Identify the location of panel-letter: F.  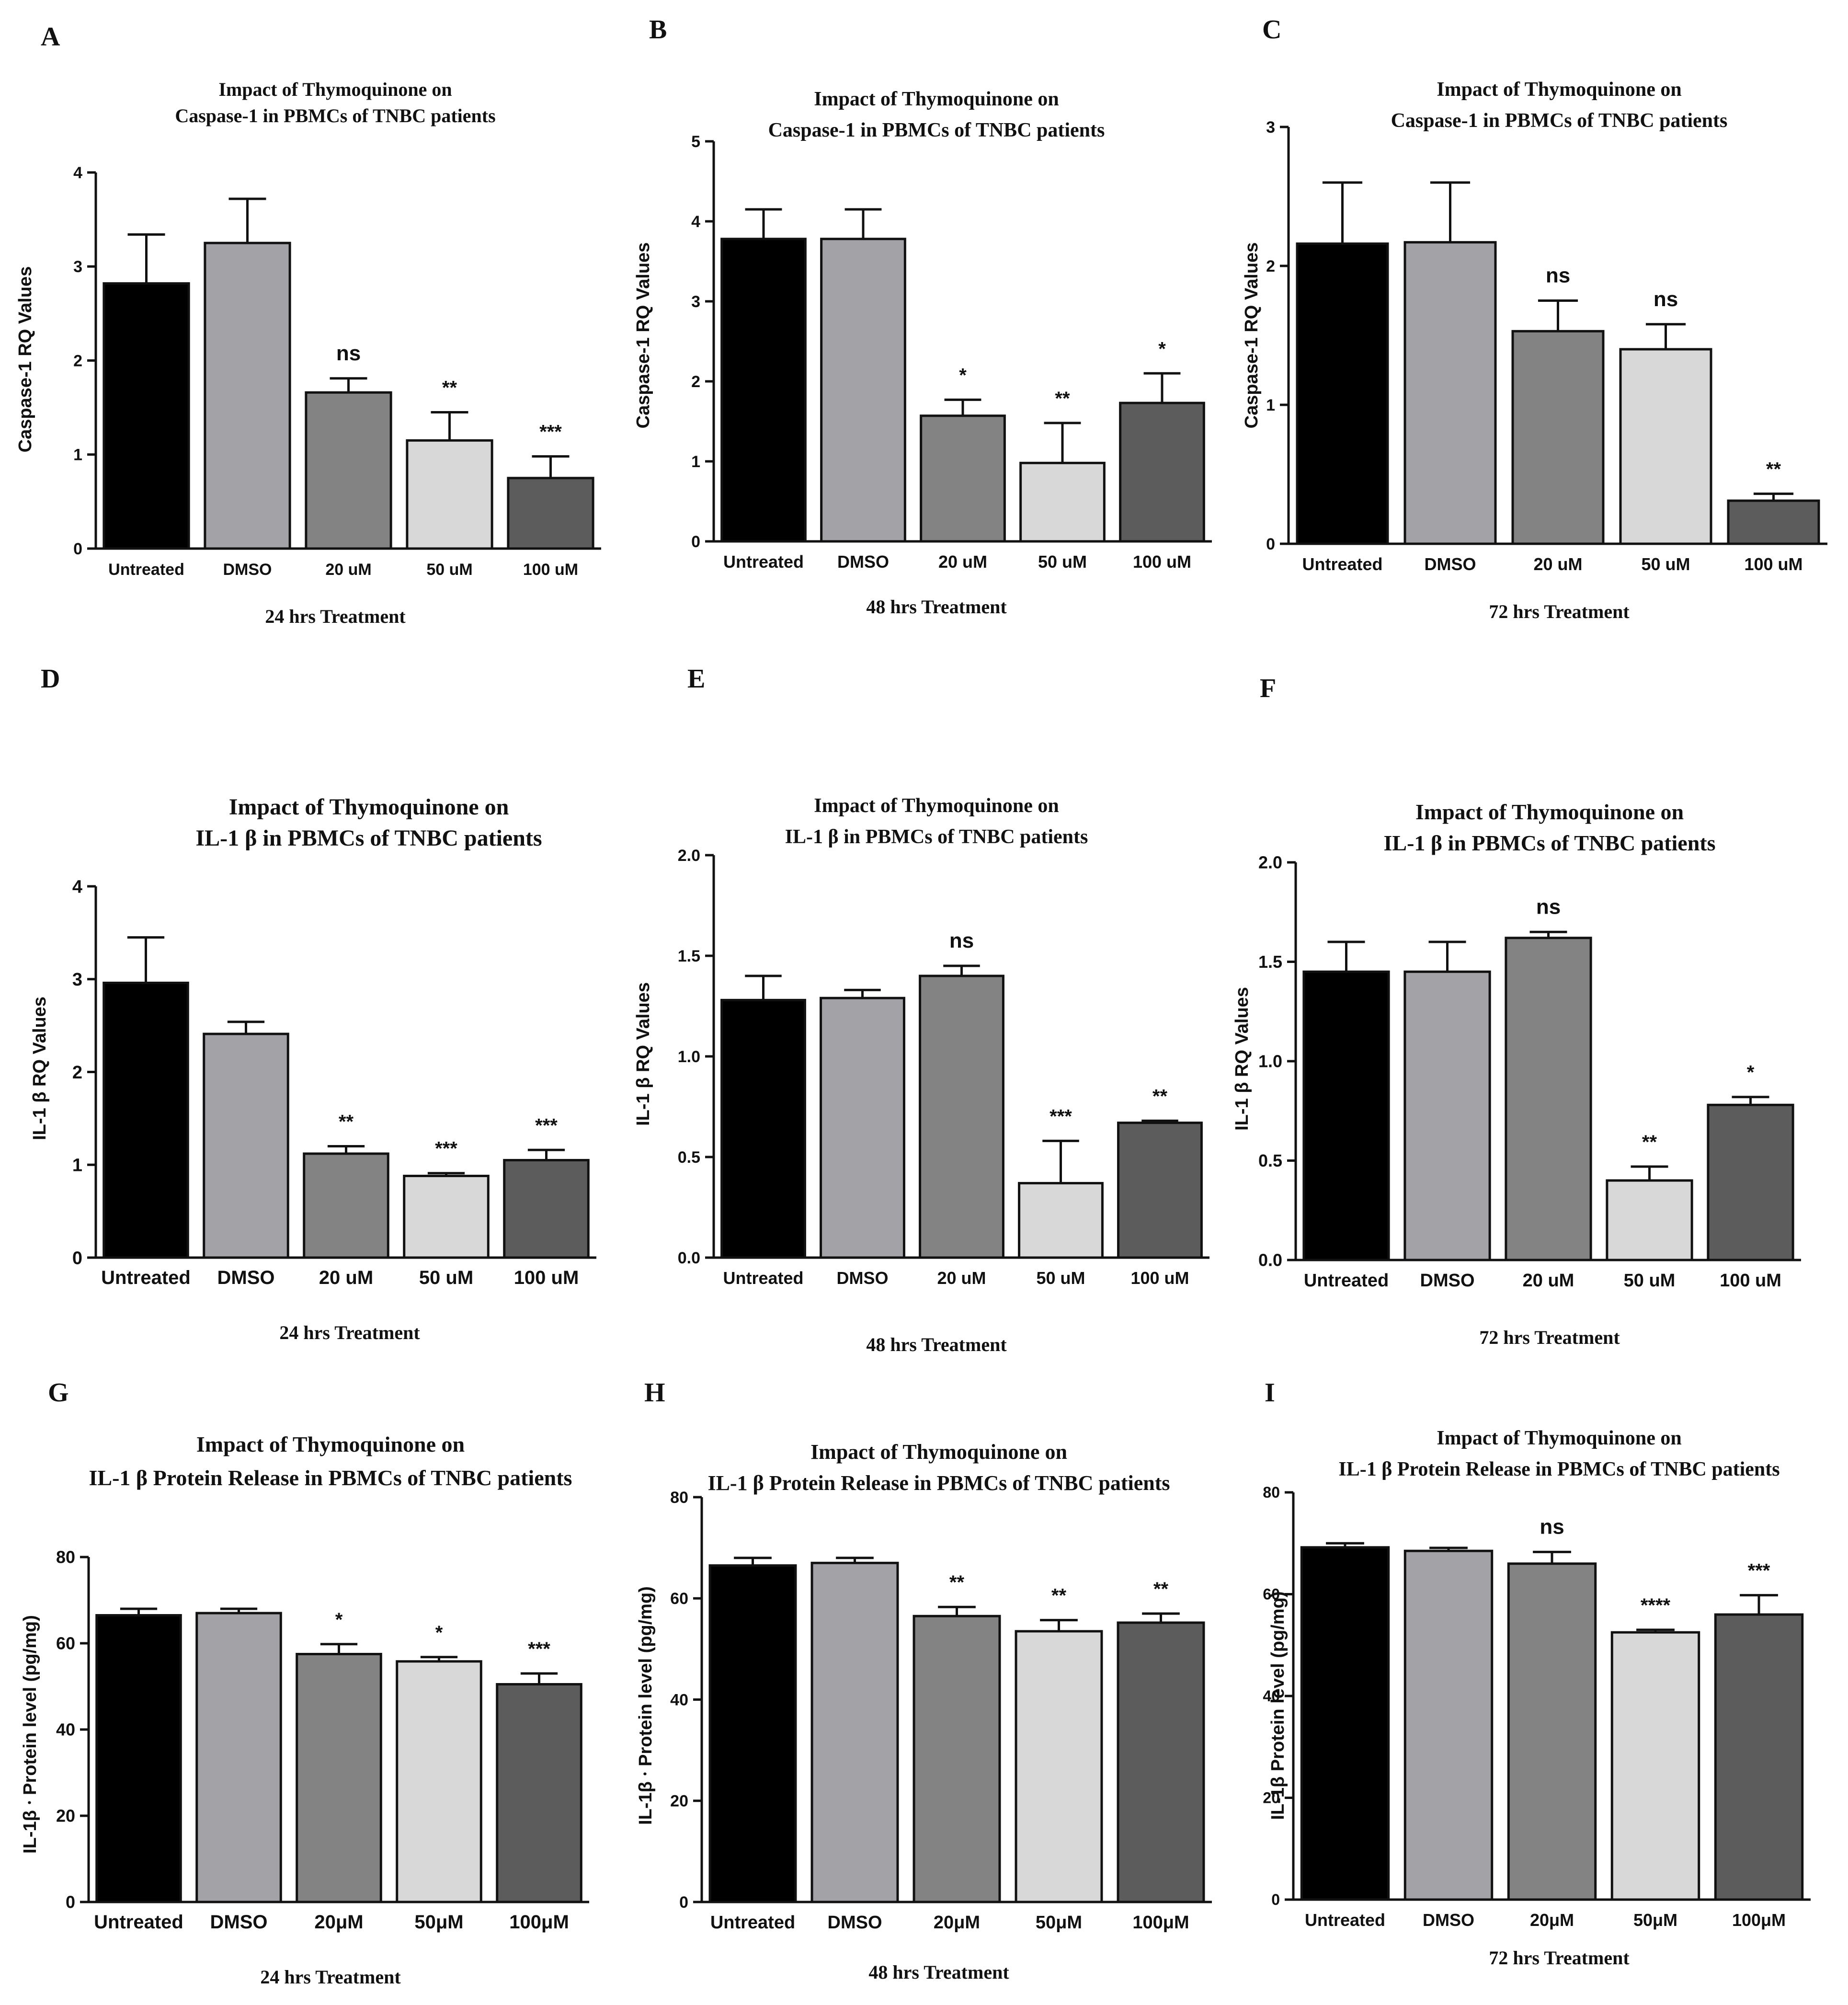
(1268, 688).